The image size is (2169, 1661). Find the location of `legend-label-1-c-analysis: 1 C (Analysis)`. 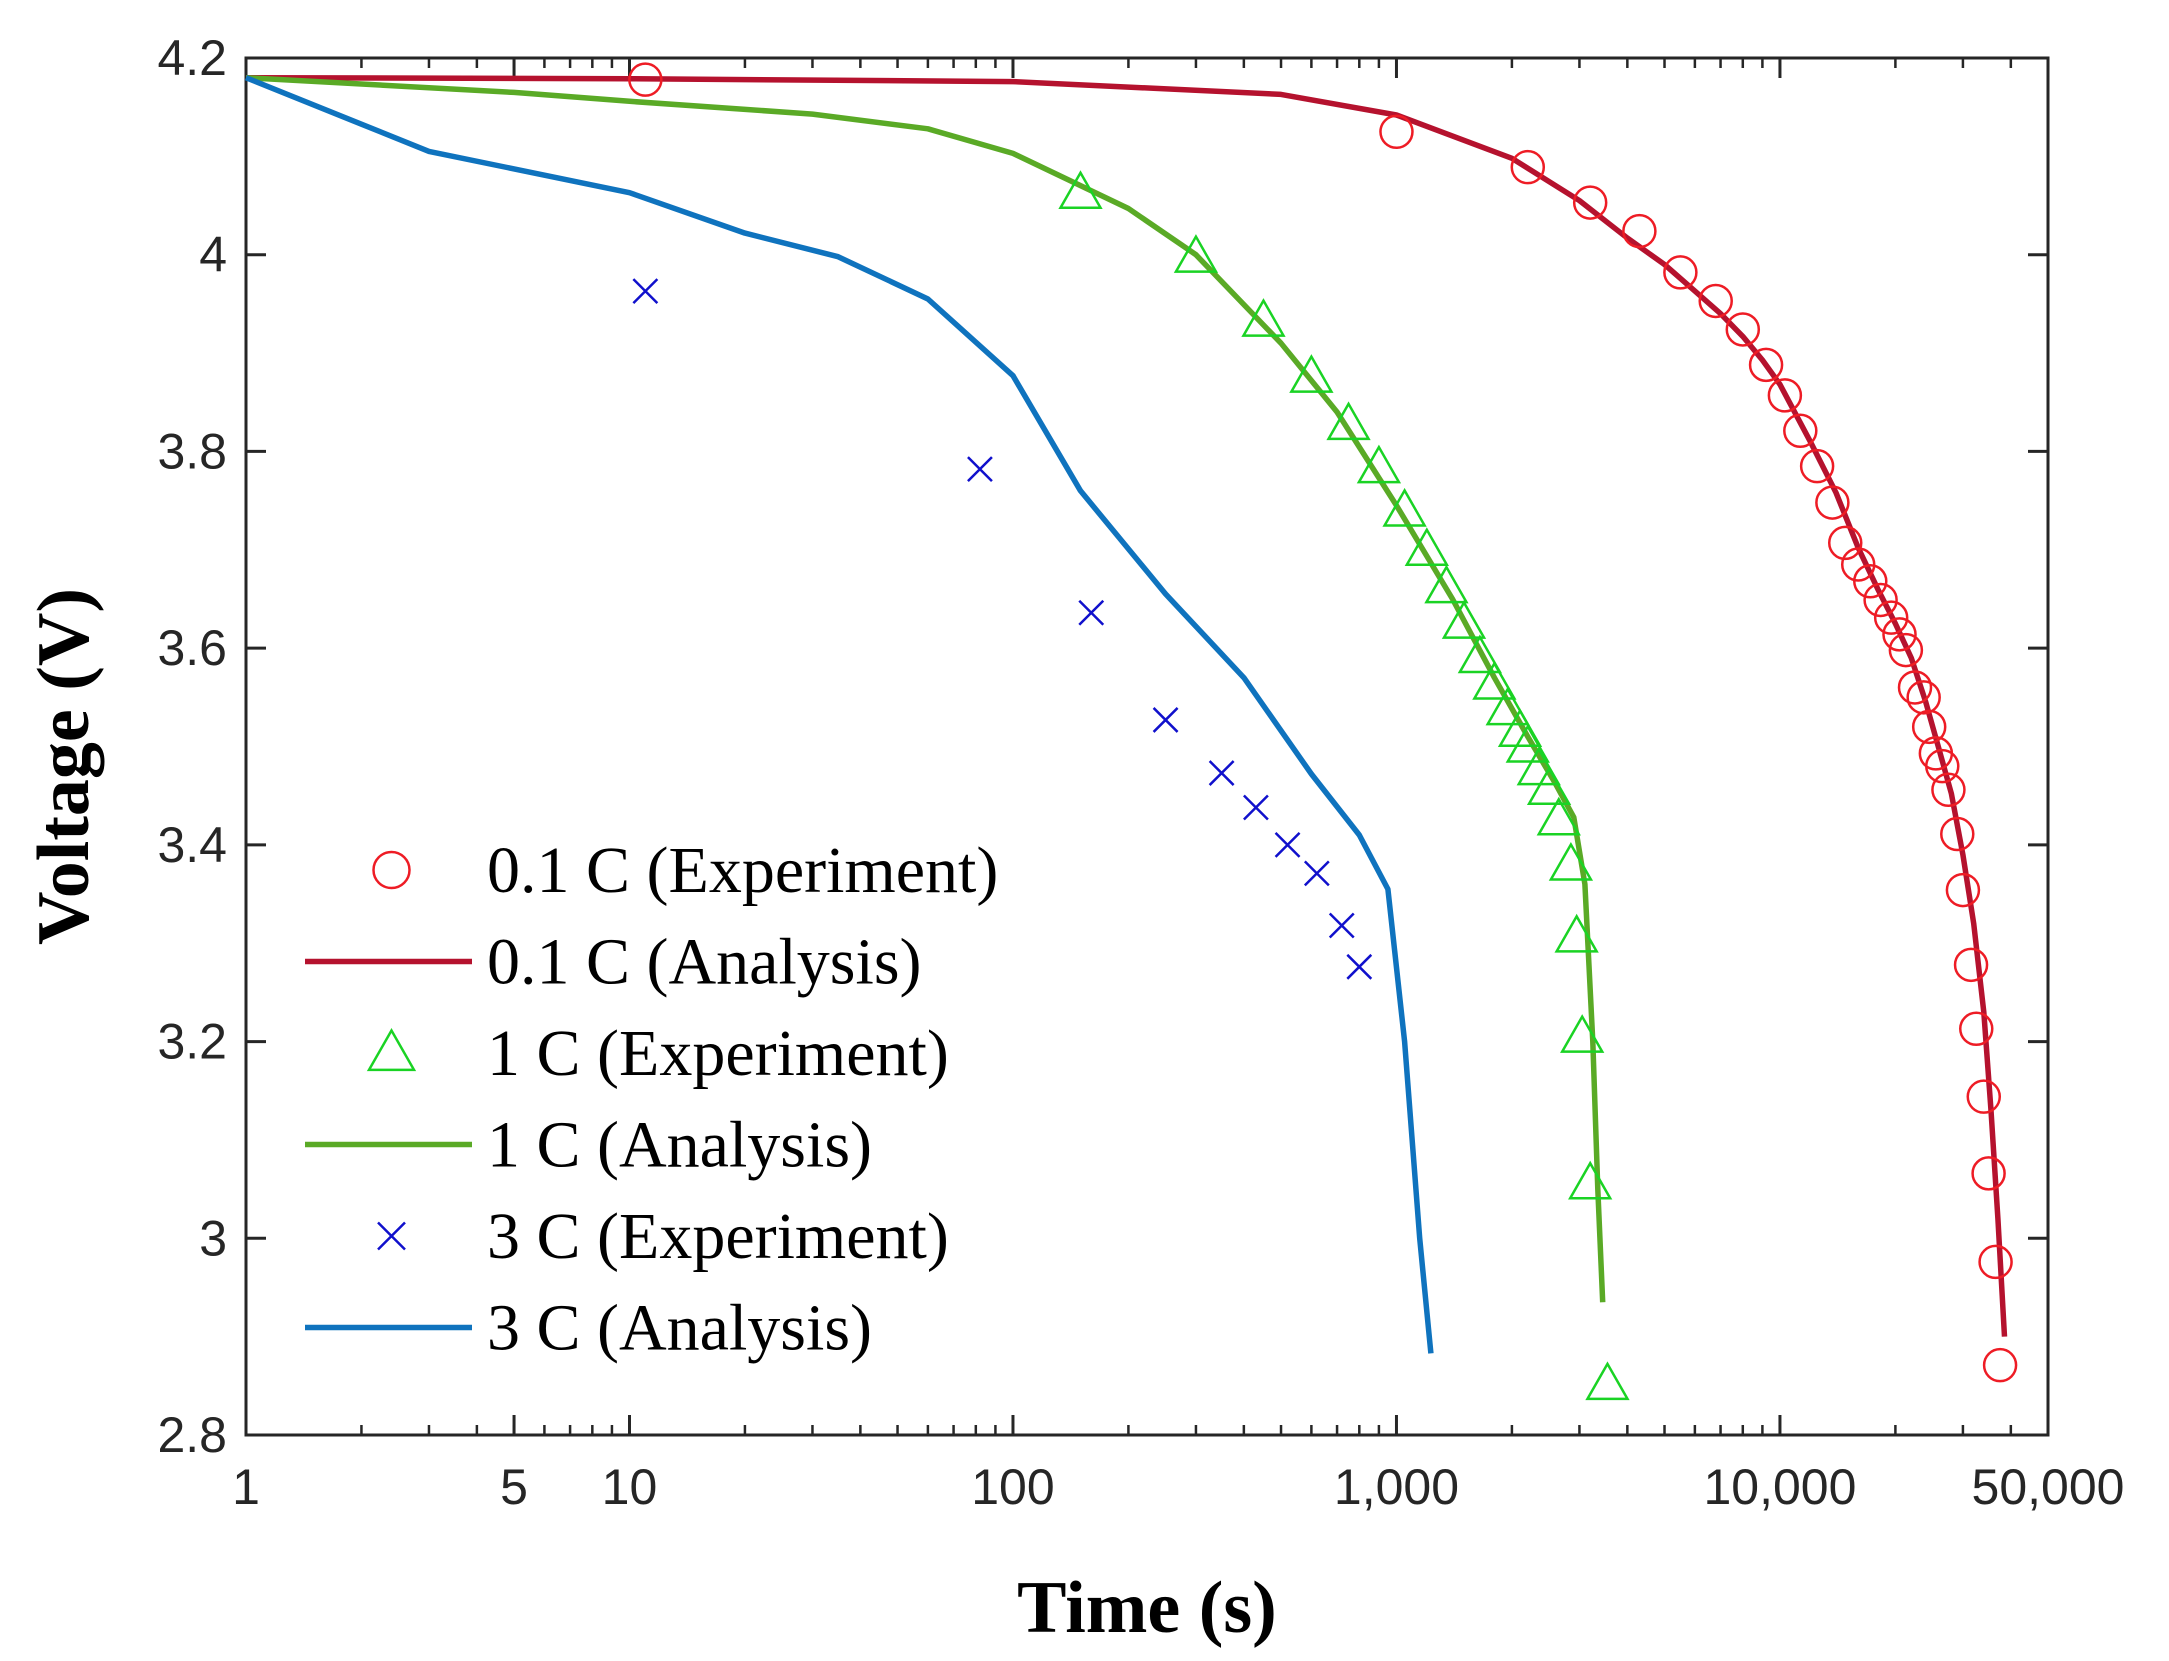

legend-label-1-c-analysis: 1 C (Analysis) is located at coordinates (679, 1145).